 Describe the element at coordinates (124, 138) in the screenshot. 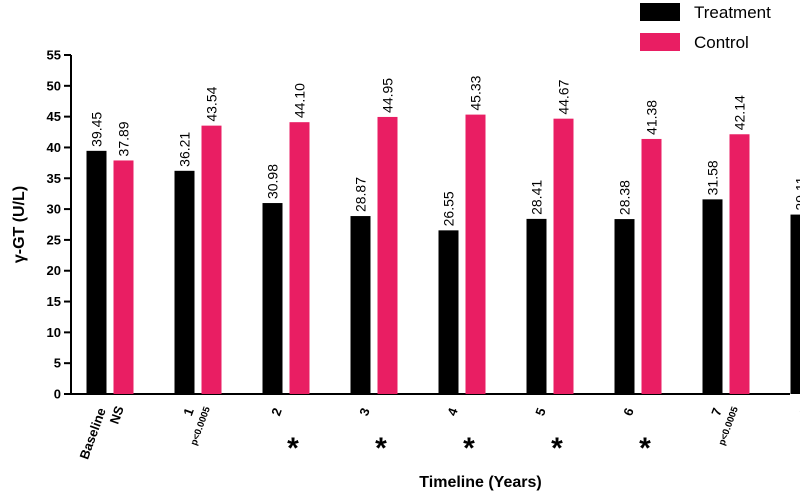

I see `value-label-control-0: 37.89` at that location.